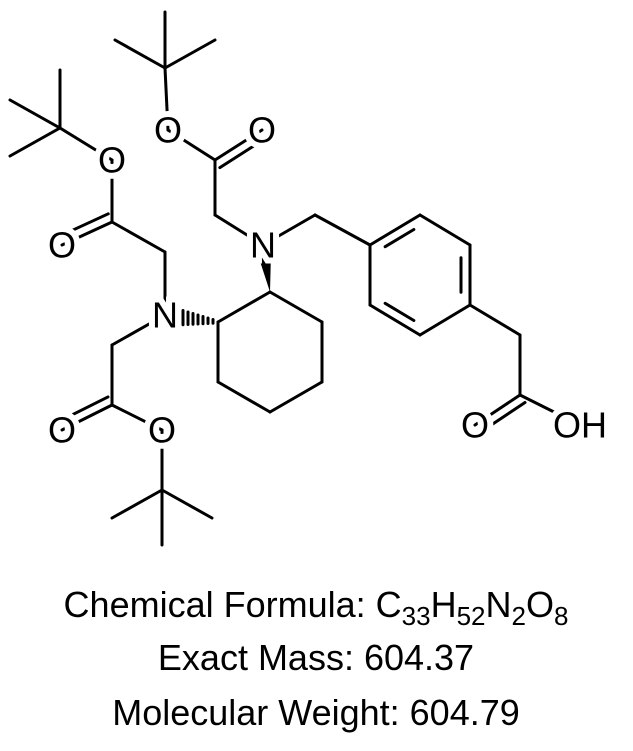  I want to click on exact-mass: Exact Mass: 604.37, so click(316, 657).